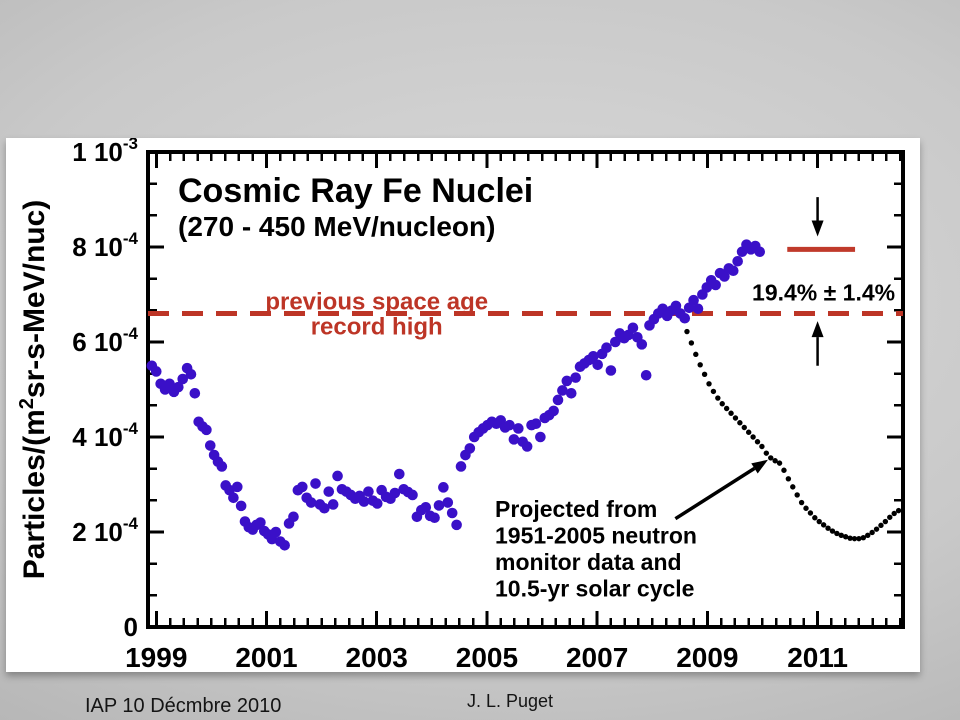  I want to click on svg-text: 1 10-3, so click(105, 152).